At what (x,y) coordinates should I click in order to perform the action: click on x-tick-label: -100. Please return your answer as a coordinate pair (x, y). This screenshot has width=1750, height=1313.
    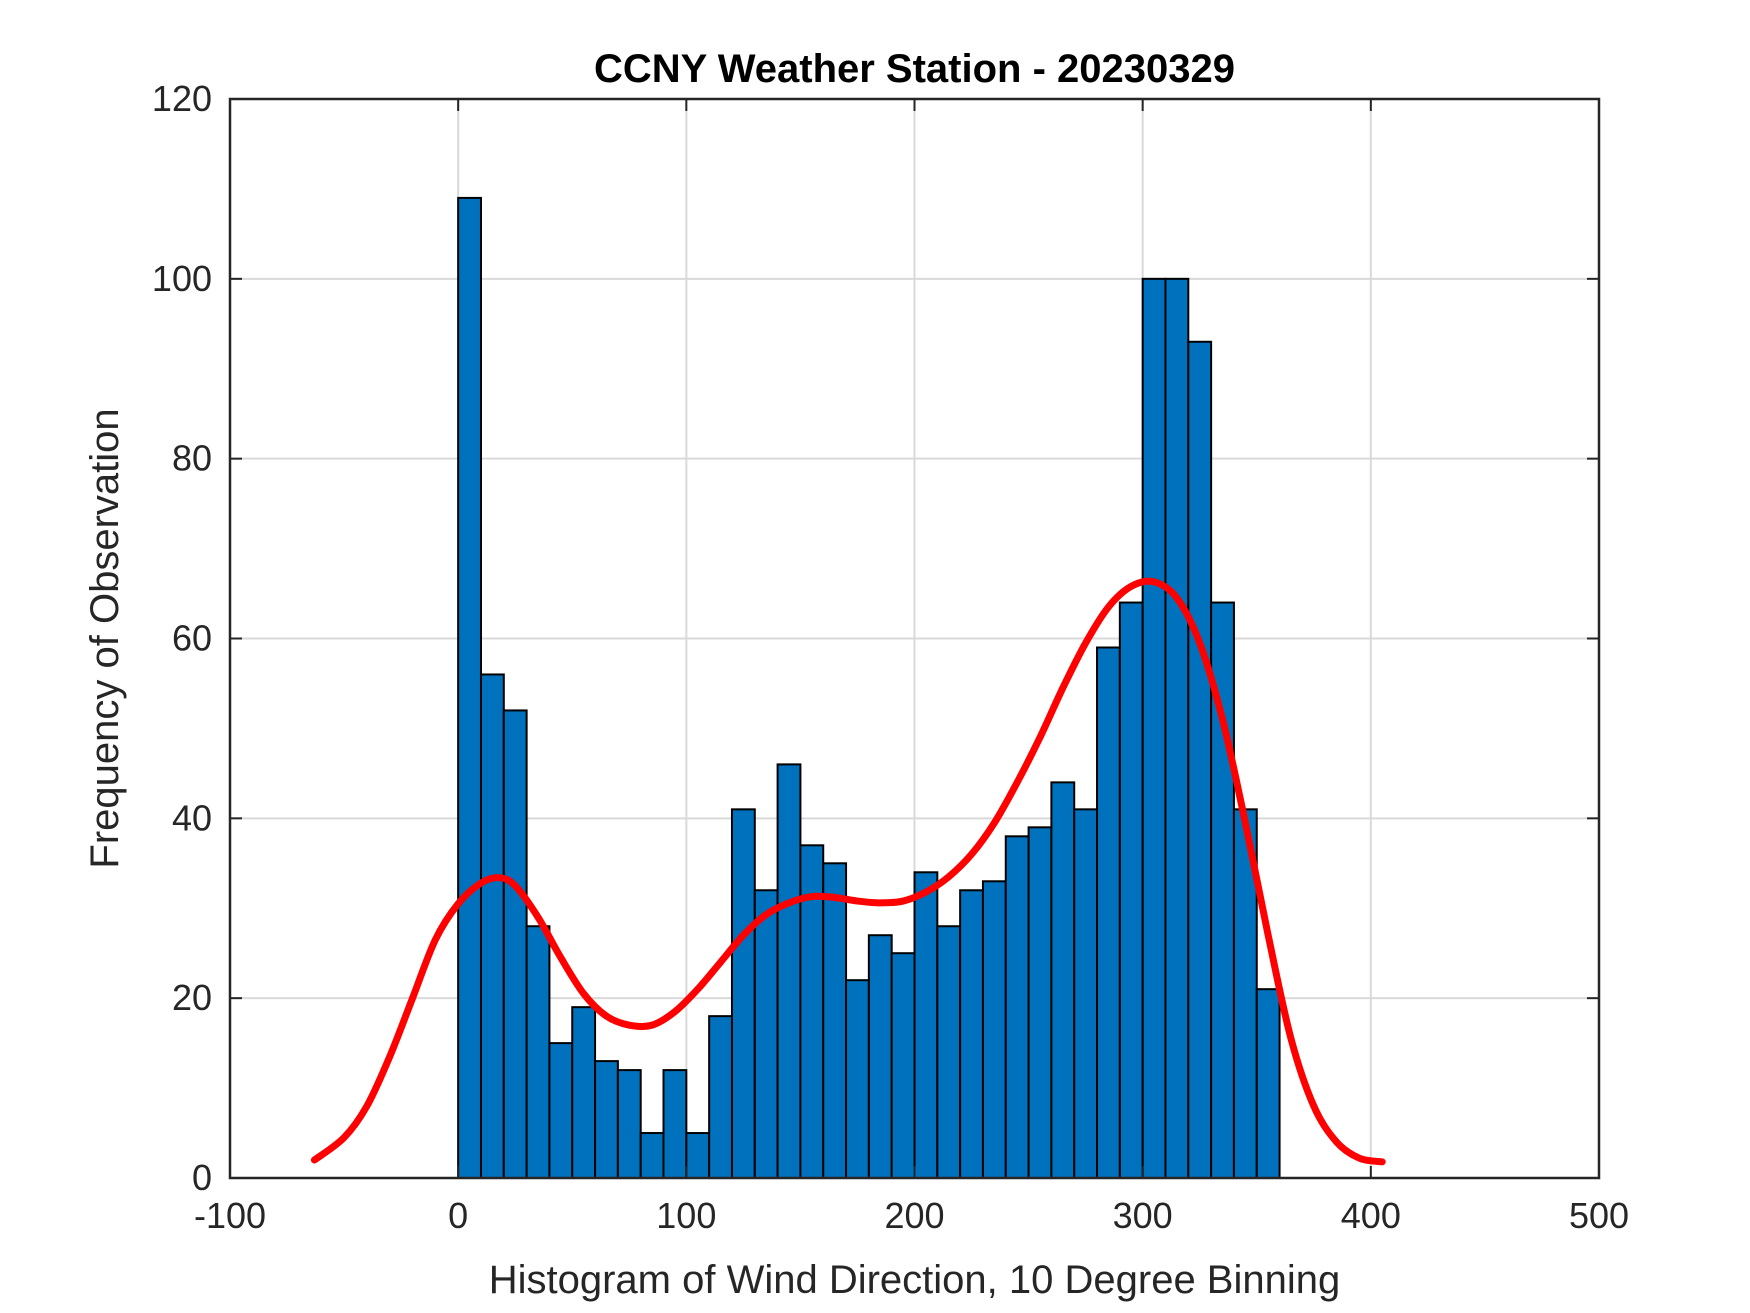
    Looking at the image, I should click on (230, 1215).